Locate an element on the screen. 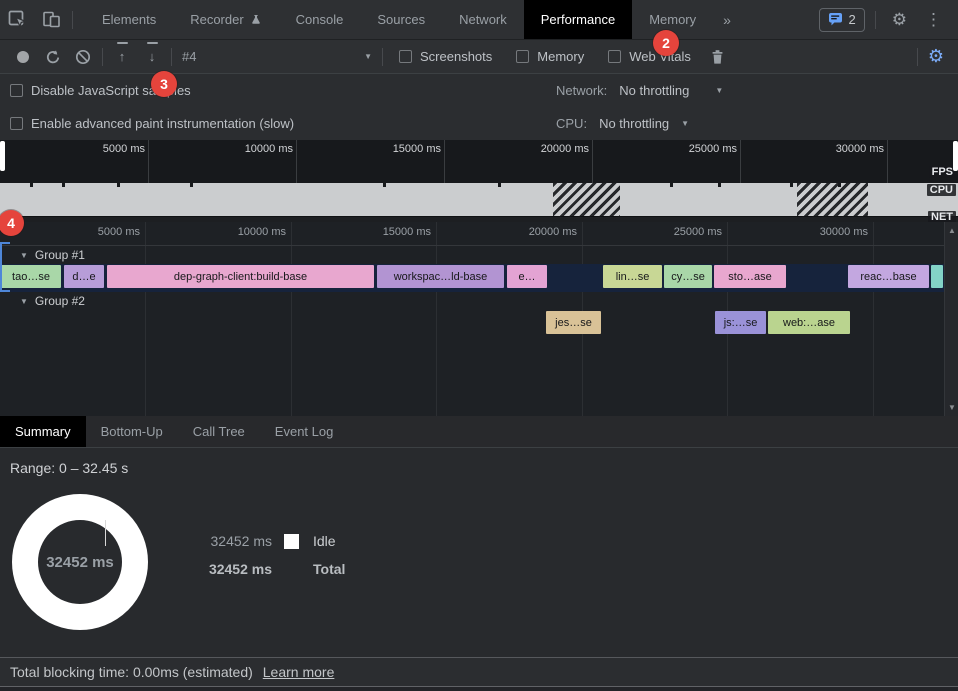 Image resolution: width=958 pixels, height=691 pixels. settings-gear-icon: ⚙ is located at coordinates (899, 19).